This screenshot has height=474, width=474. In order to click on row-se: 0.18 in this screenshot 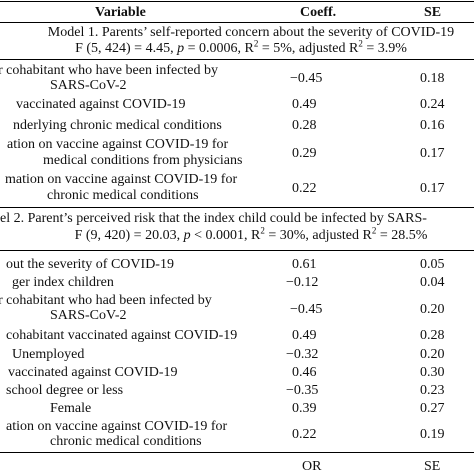, I will do `click(432, 78)`.